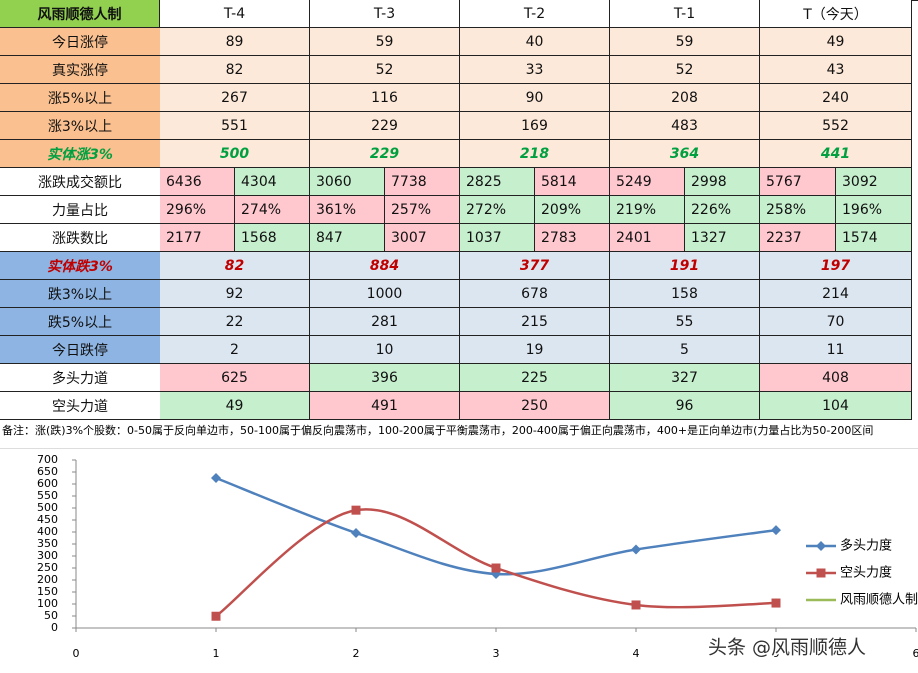 This screenshot has height=673, width=918. What do you see at coordinates (647, 182) in the screenshot?
I see `pair-cell: 5249` at bounding box center [647, 182].